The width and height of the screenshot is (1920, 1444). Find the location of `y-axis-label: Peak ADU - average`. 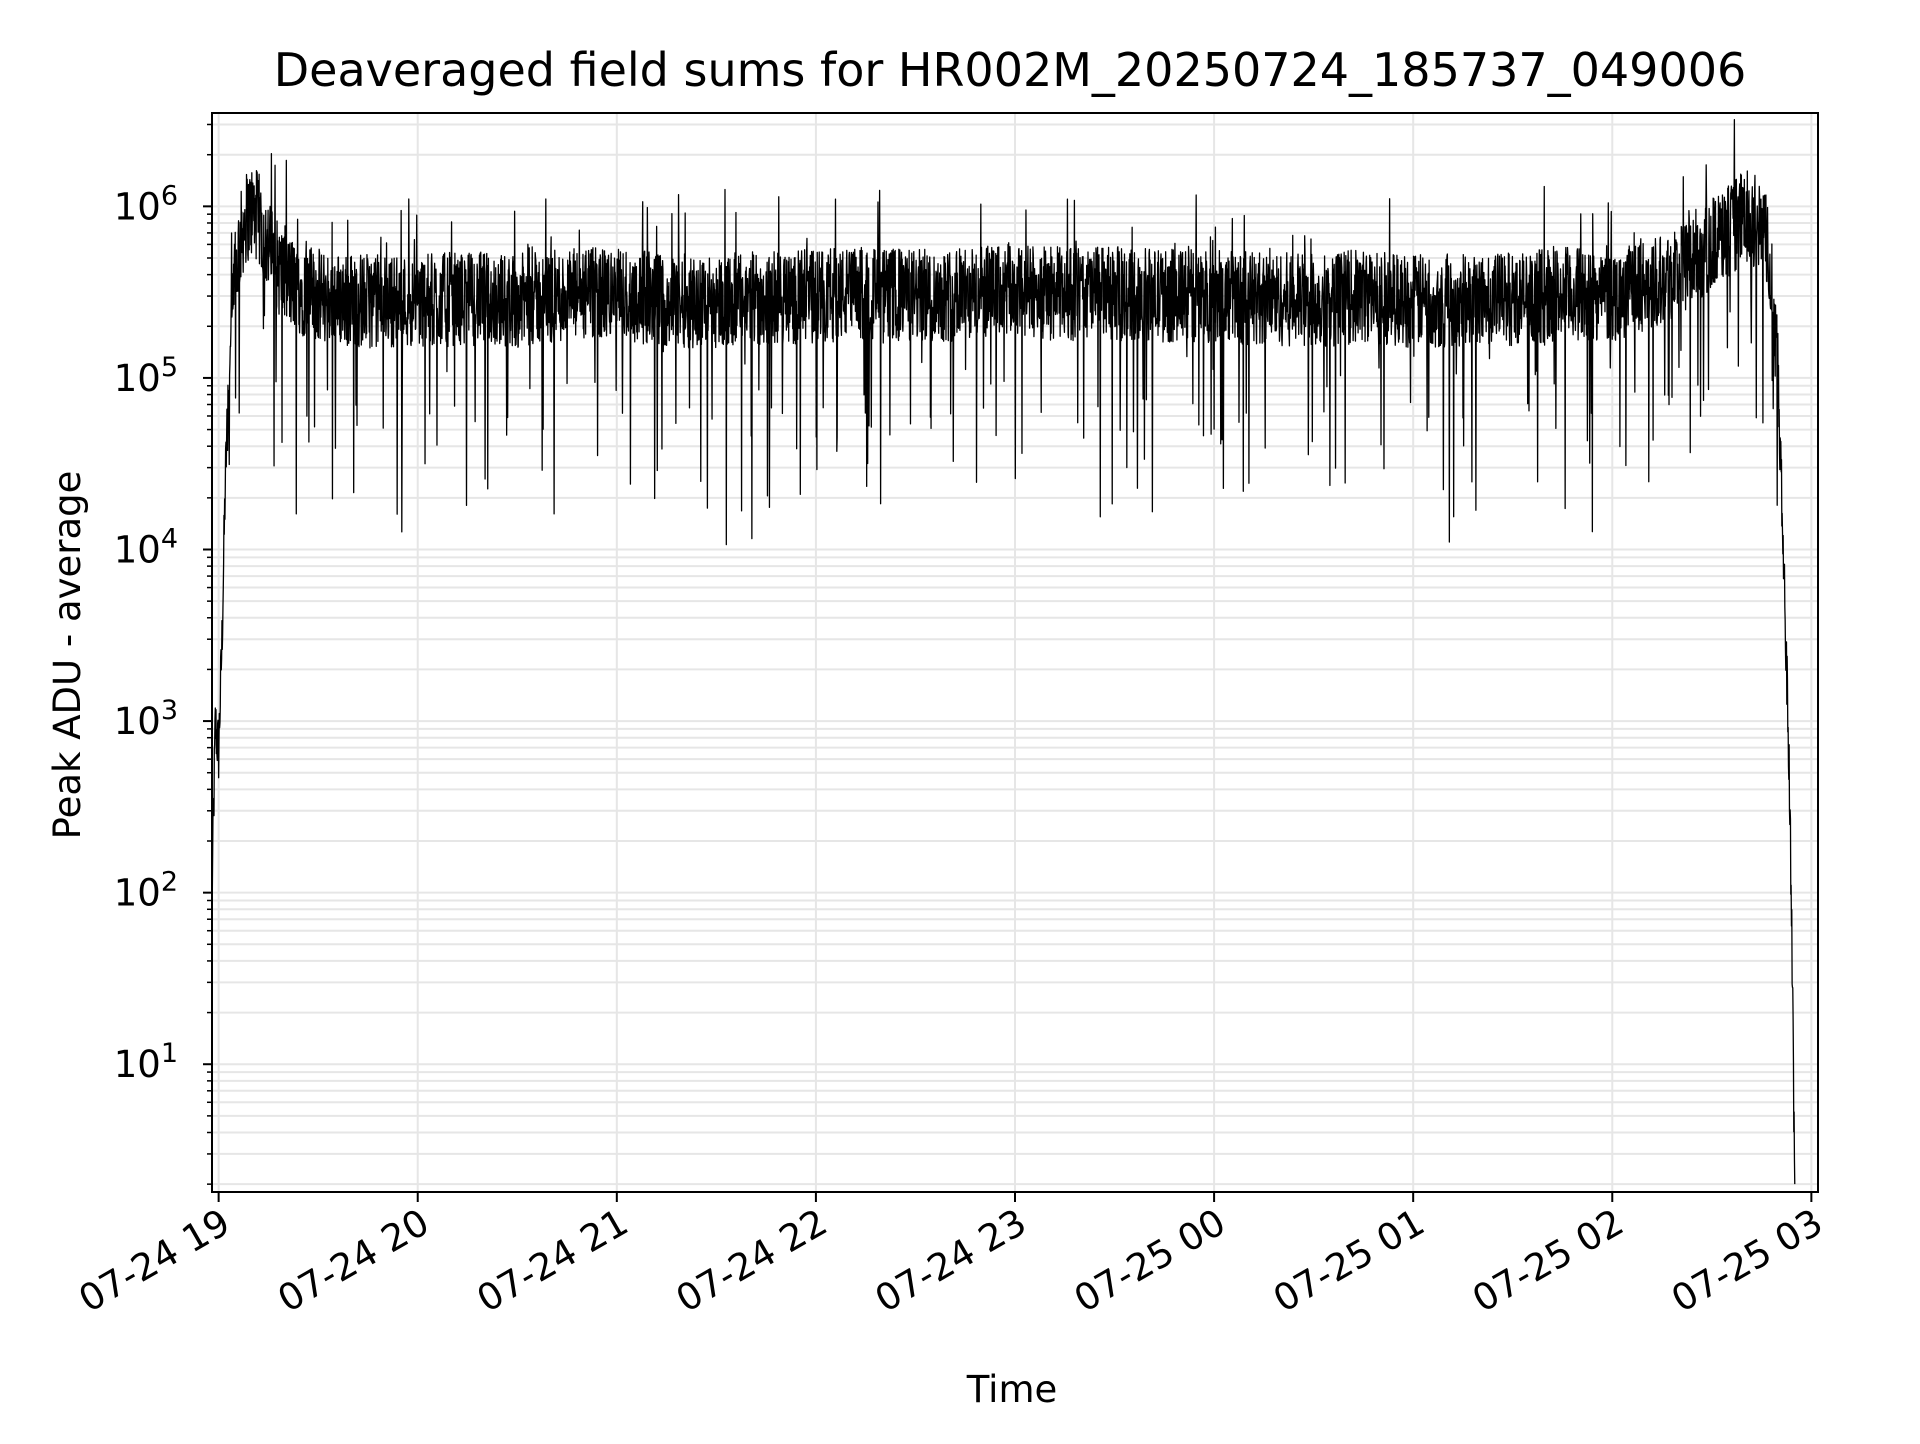

y-axis-label: Peak ADU - average is located at coordinates (67, 655).